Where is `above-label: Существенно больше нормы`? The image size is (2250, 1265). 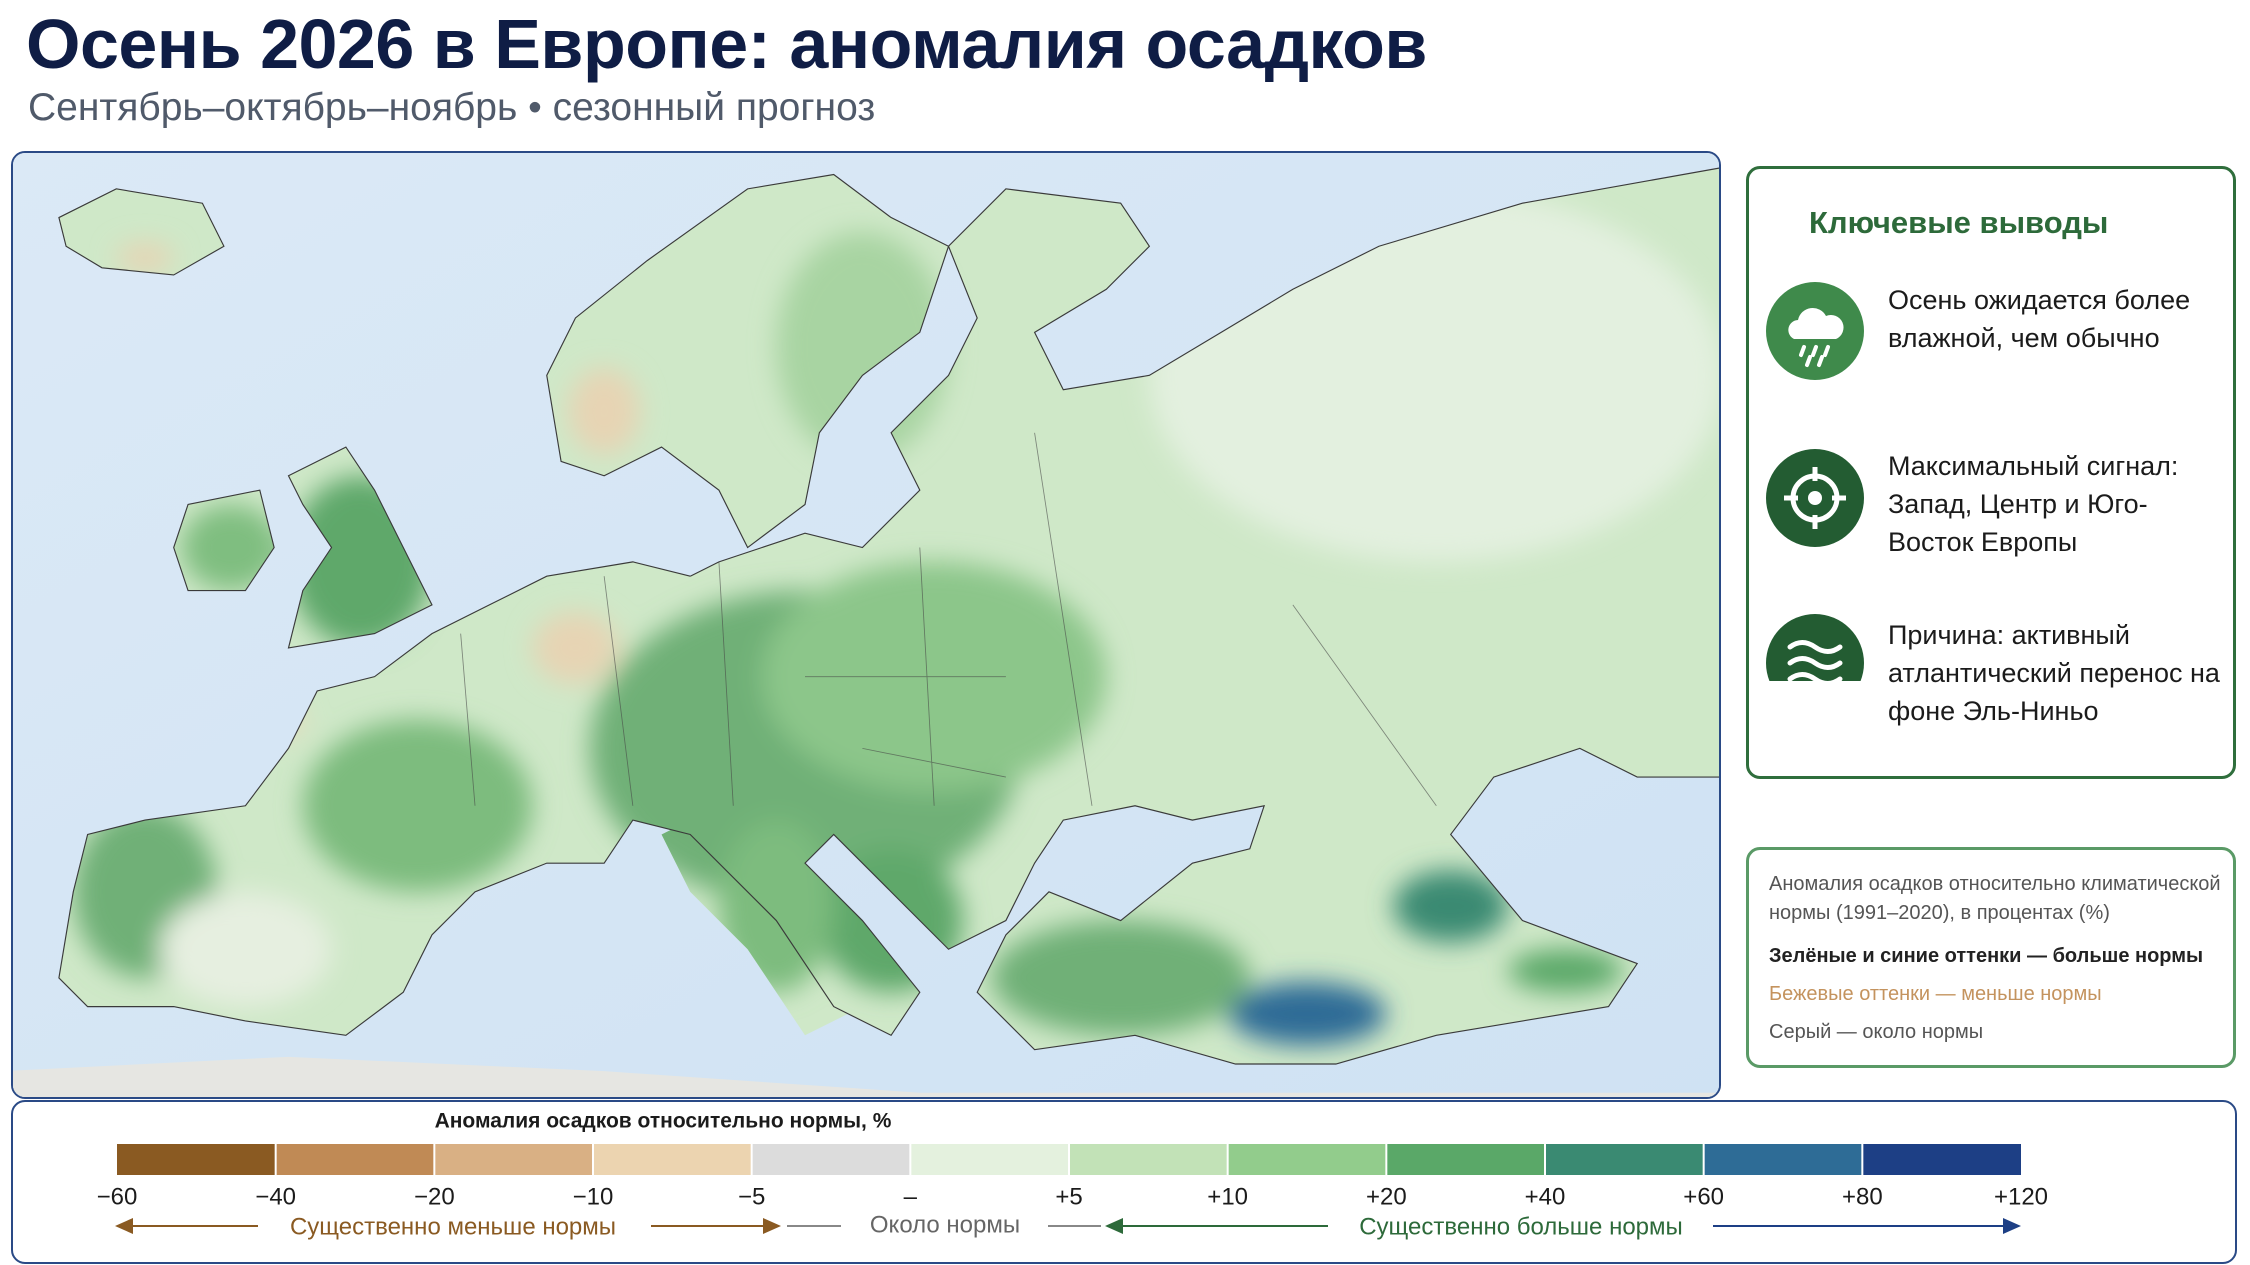
above-label: Существенно больше нормы is located at coordinates (1521, 1226).